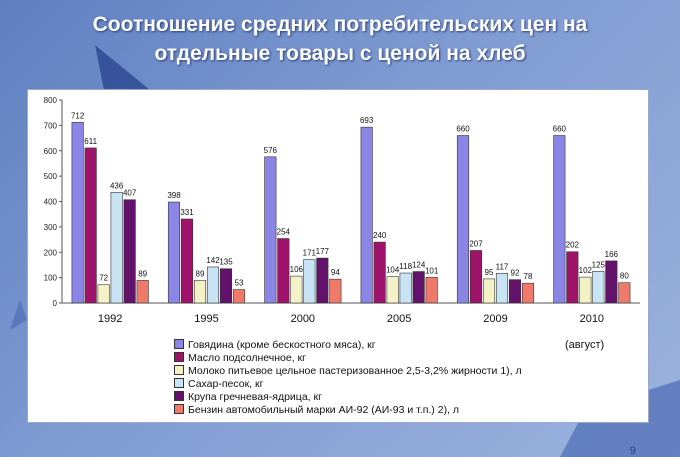 This screenshot has height=457, width=680. What do you see at coordinates (110, 319) in the screenshot?
I see `x-tick-label: 1992` at bounding box center [110, 319].